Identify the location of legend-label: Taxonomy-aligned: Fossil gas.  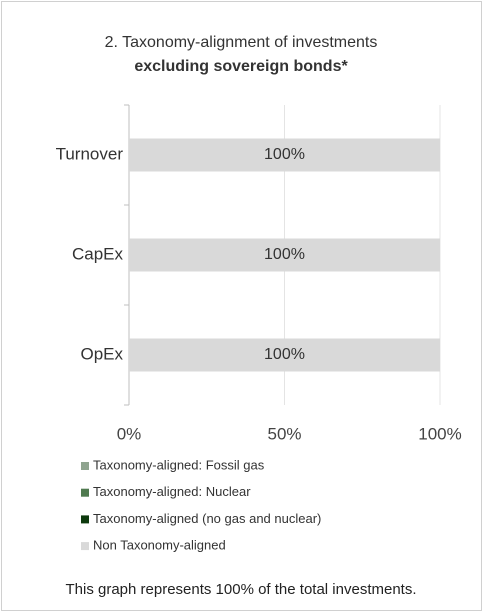
(179, 464).